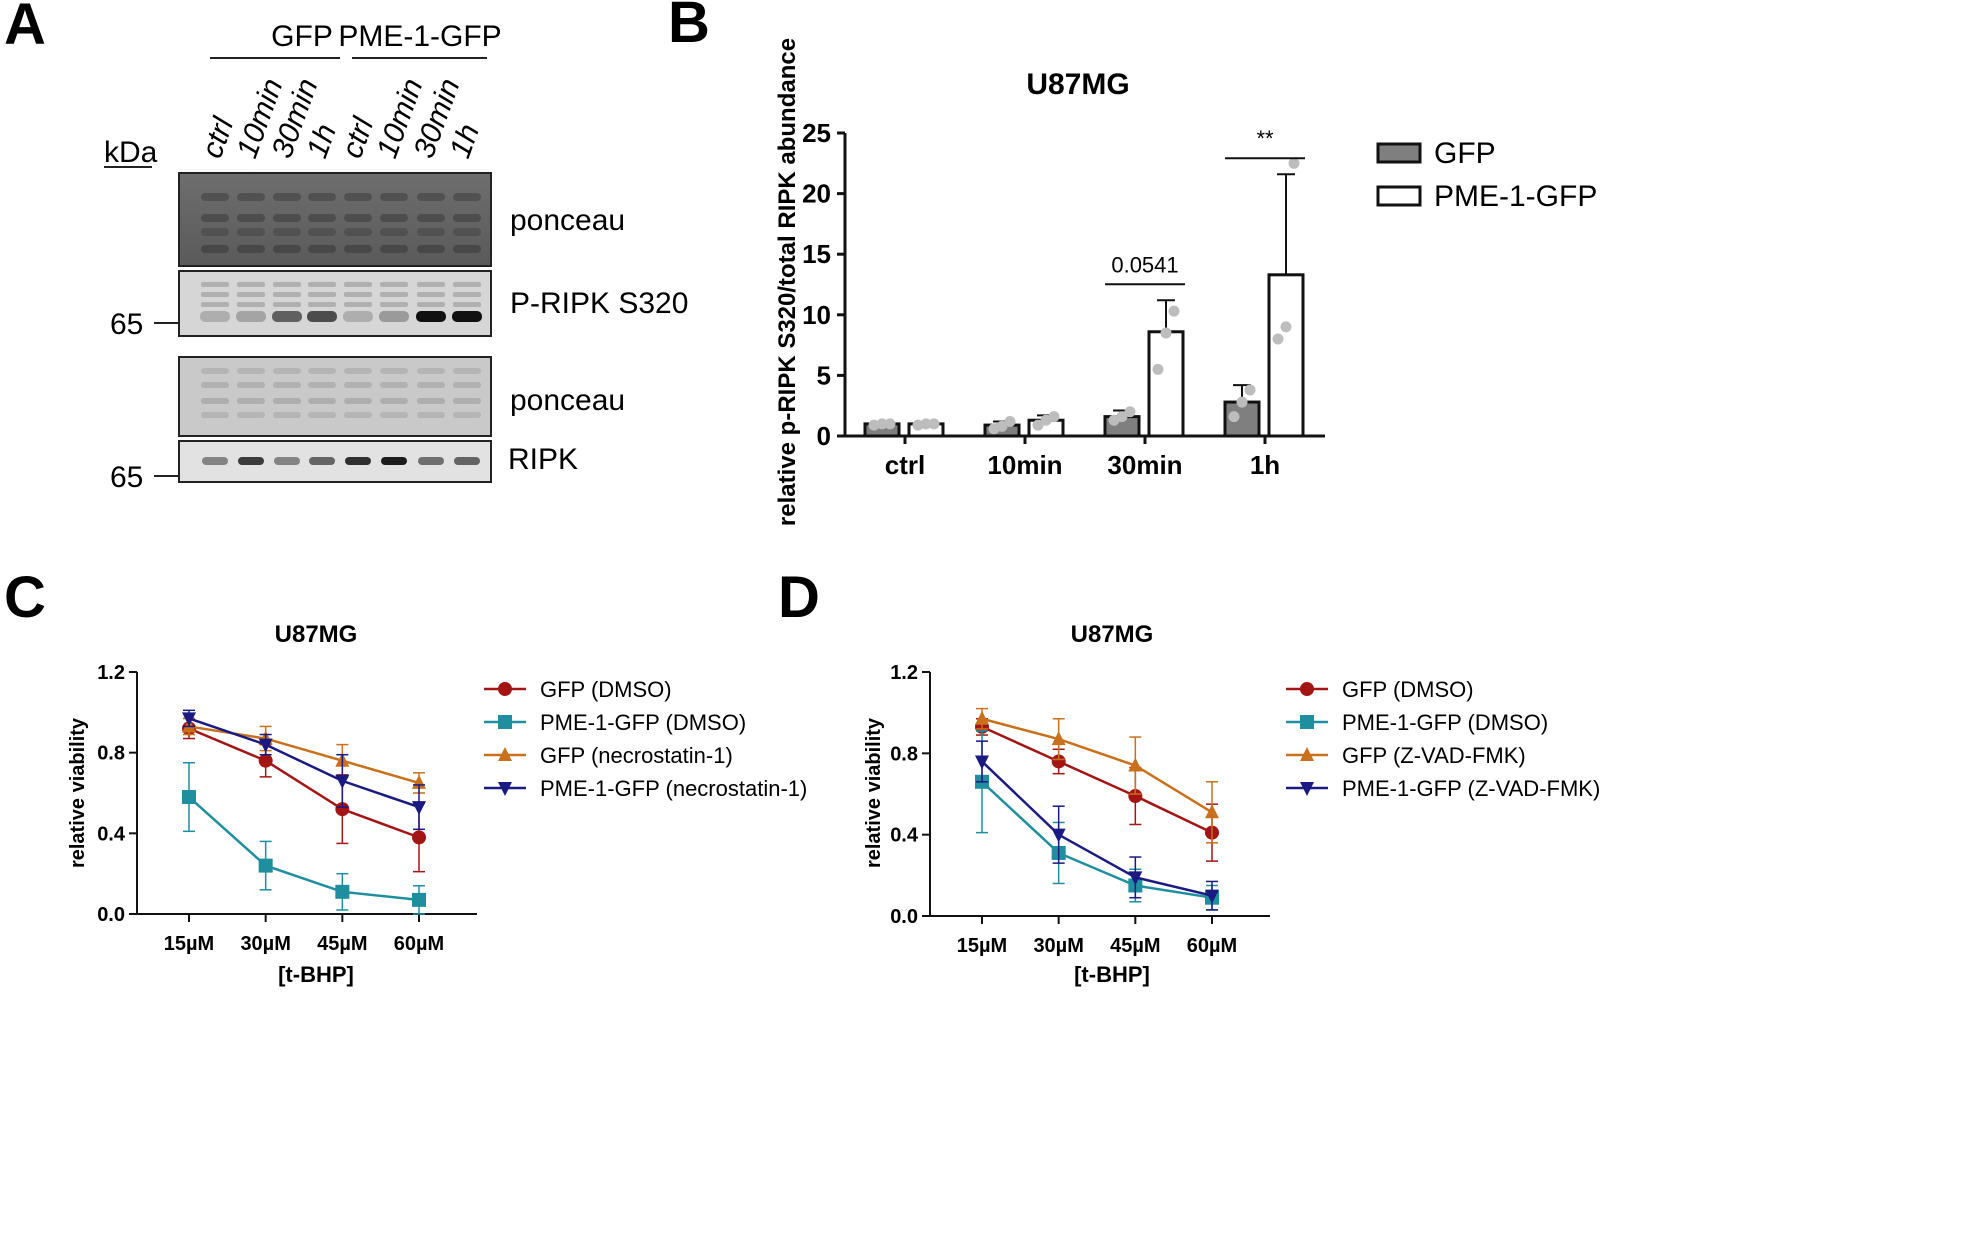  What do you see at coordinates (419, 944) in the screenshot?
I see `x-tick-label: 60µM` at bounding box center [419, 944].